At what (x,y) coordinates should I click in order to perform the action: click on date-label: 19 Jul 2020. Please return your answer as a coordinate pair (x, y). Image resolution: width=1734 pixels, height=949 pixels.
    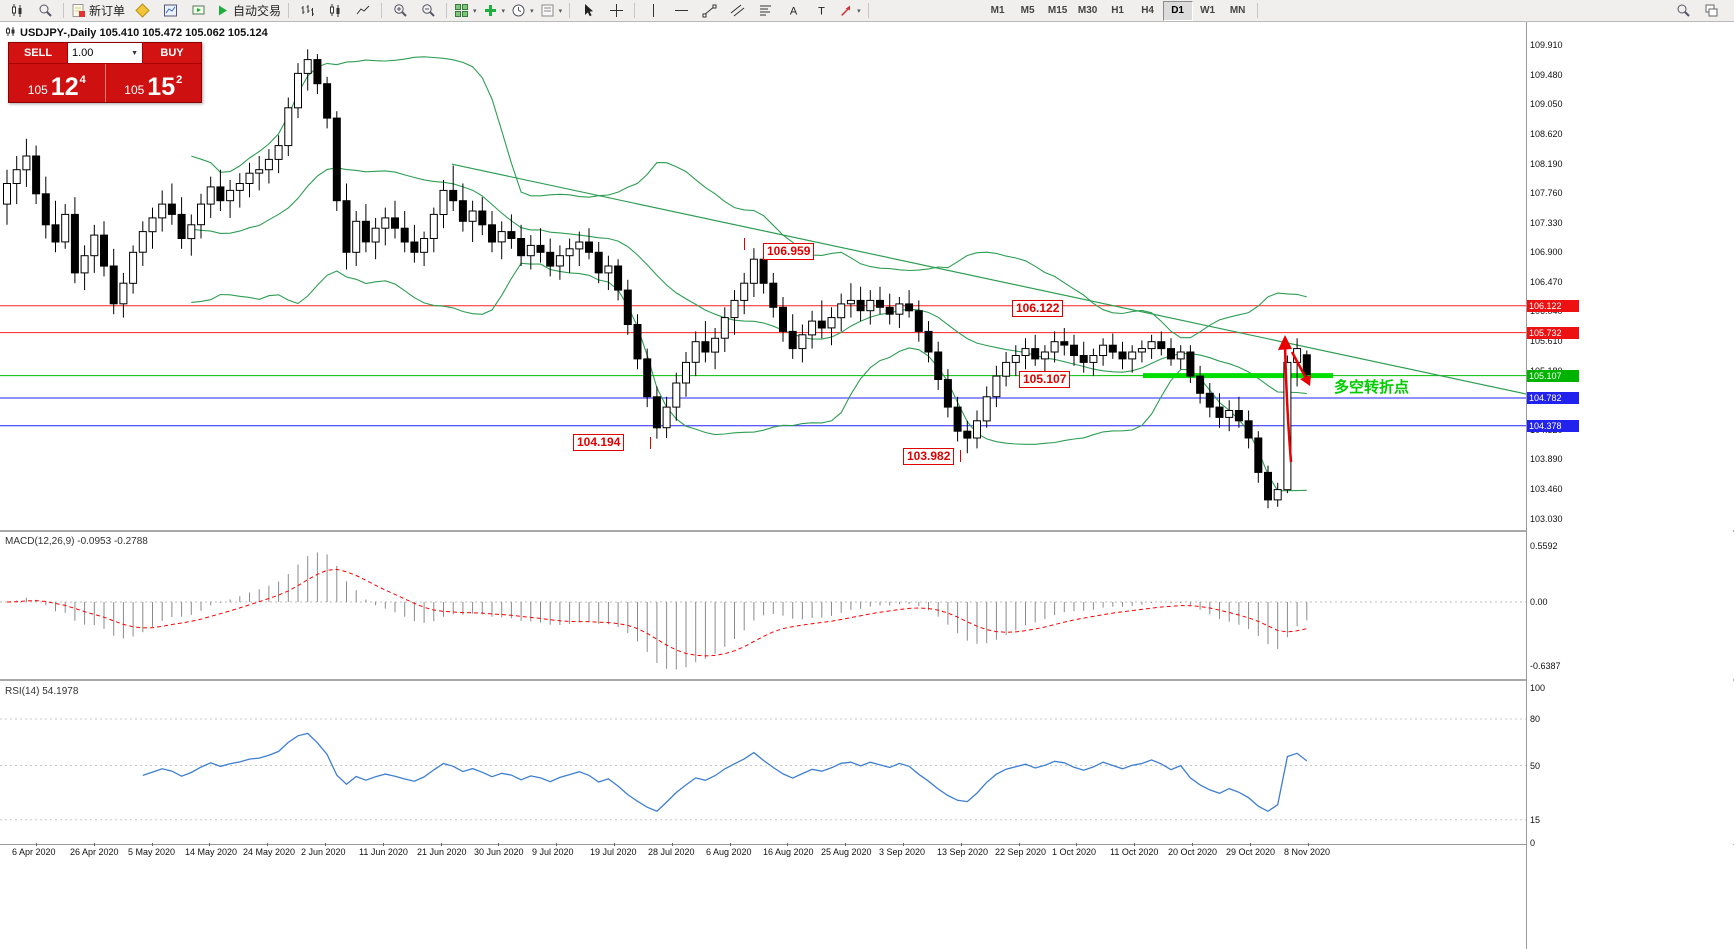
    Looking at the image, I should click on (613, 852).